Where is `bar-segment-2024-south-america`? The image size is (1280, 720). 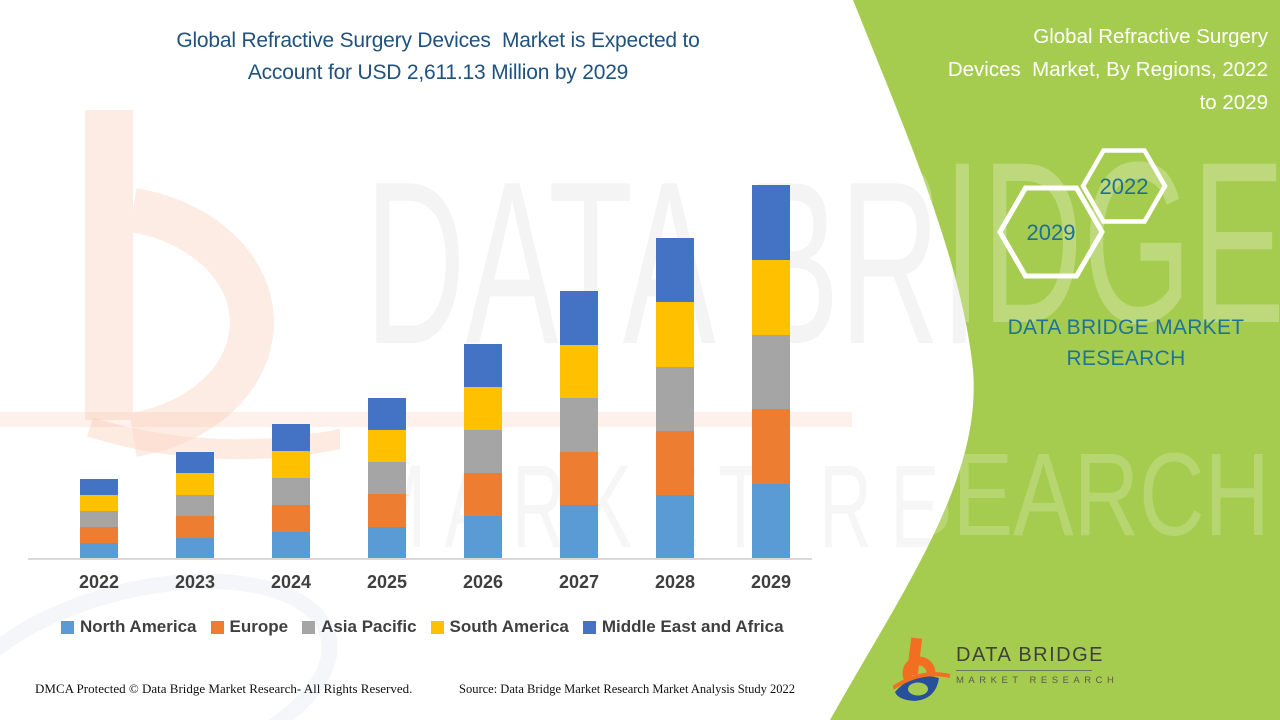 bar-segment-2024-south-america is located at coordinates (291, 465).